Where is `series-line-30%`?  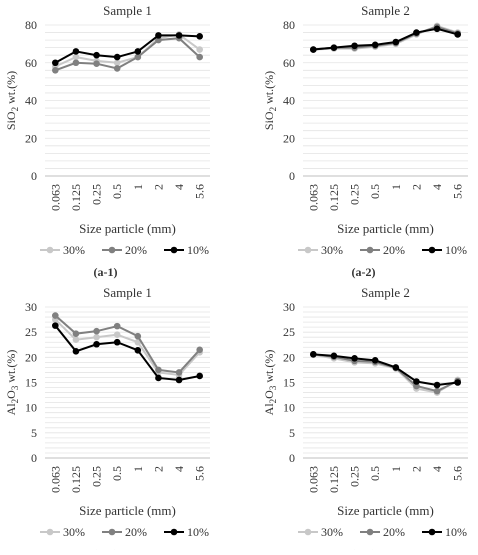 series-line-30% is located at coordinates (127, 347).